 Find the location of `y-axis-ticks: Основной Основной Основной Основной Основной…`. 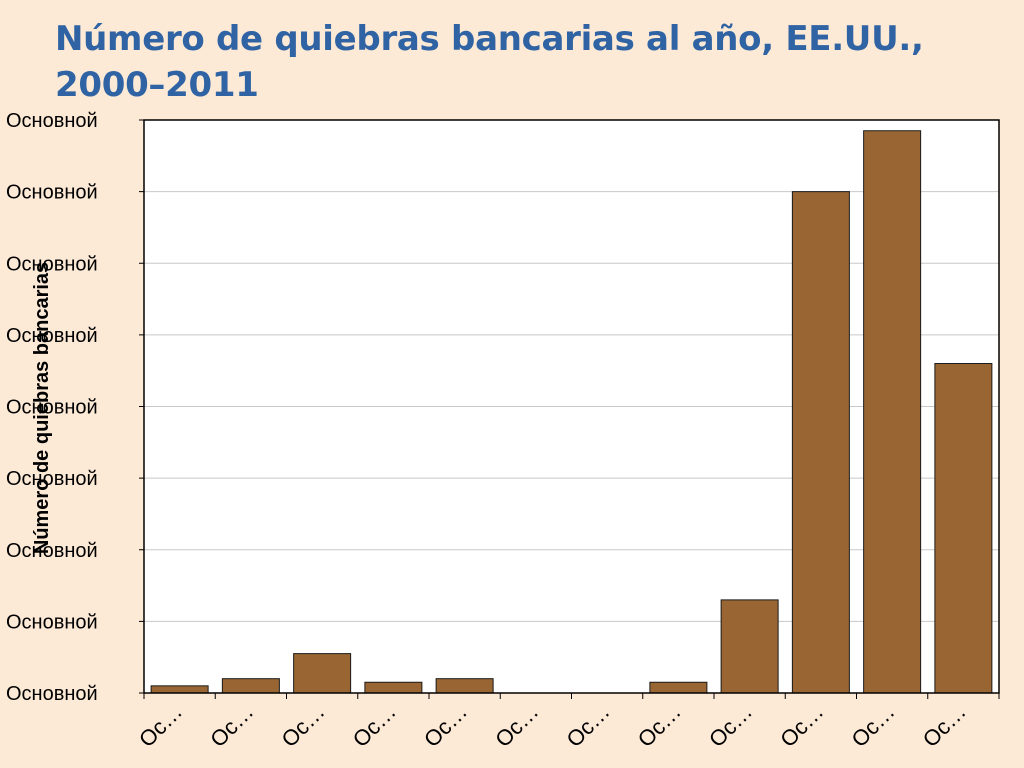

y-axis-ticks: Основной Основной Основной Основной Основной… is located at coordinates (75, 407).